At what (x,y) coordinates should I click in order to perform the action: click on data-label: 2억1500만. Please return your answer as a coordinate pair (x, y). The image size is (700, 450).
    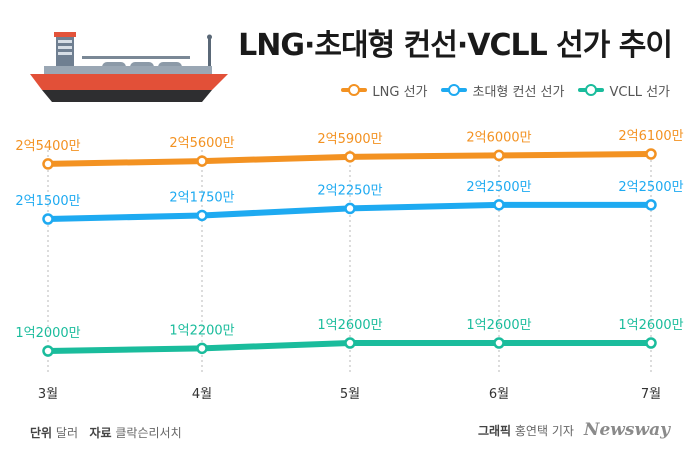
    Looking at the image, I should click on (47, 201).